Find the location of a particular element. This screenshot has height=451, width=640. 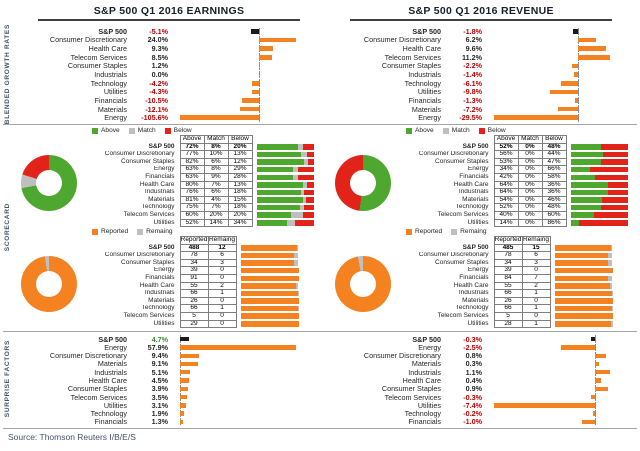

zero-axis-line is located at coordinates (259, 117).